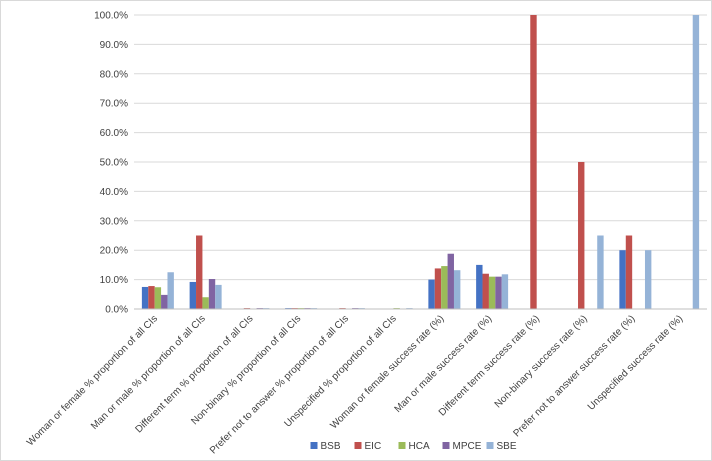 The width and height of the screenshot is (712, 461). What do you see at coordinates (467, 446) in the screenshot?
I see `legend-label-mpce: MPCE` at bounding box center [467, 446].